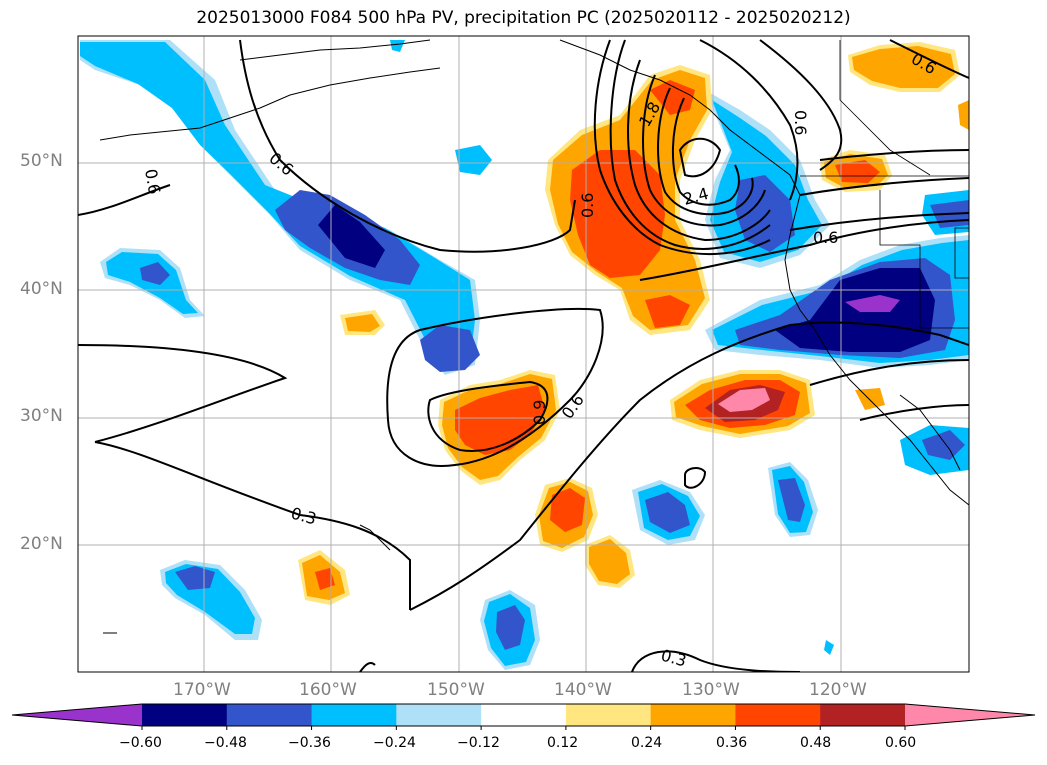 The width and height of the screenshot is (1047, 765). I want to click on latitude-label: 20°N, so click(41, 544).